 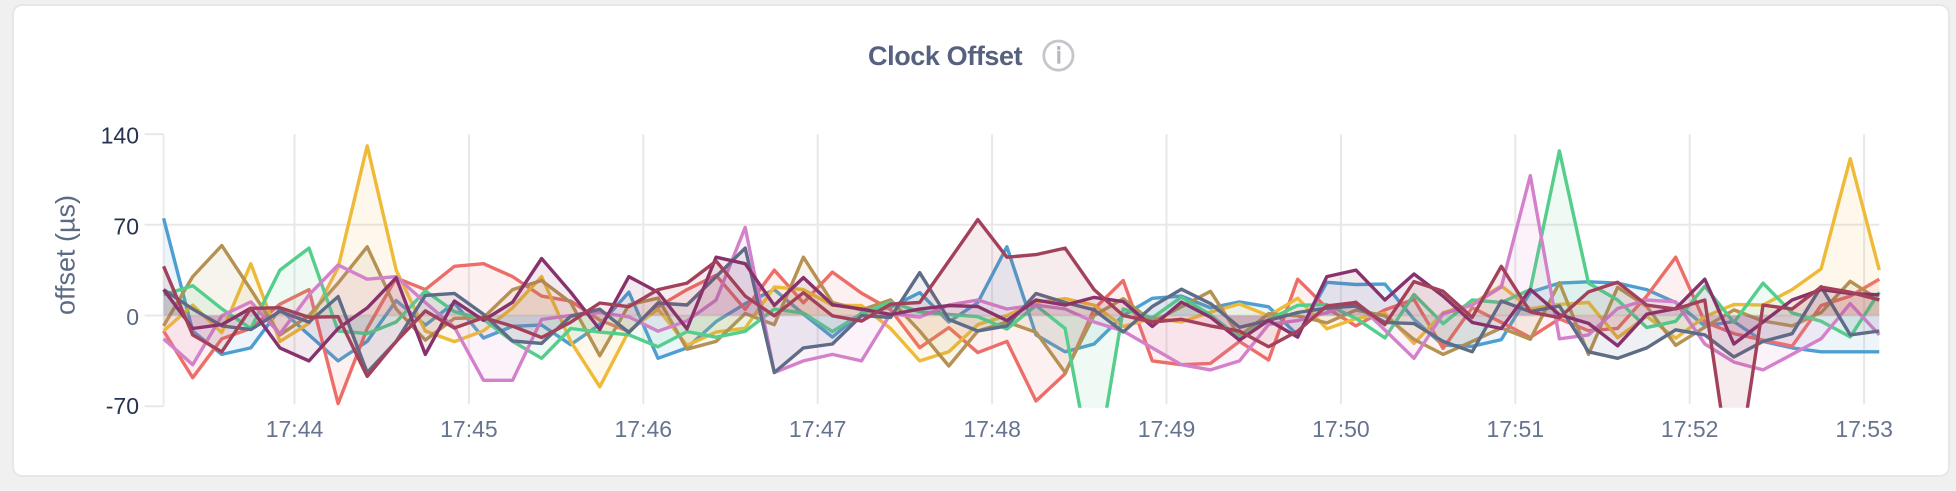 What do you see at coordinates (120, 136) in the screenshot?
I see `svg-text: 140` at bounding box center [120, 136].